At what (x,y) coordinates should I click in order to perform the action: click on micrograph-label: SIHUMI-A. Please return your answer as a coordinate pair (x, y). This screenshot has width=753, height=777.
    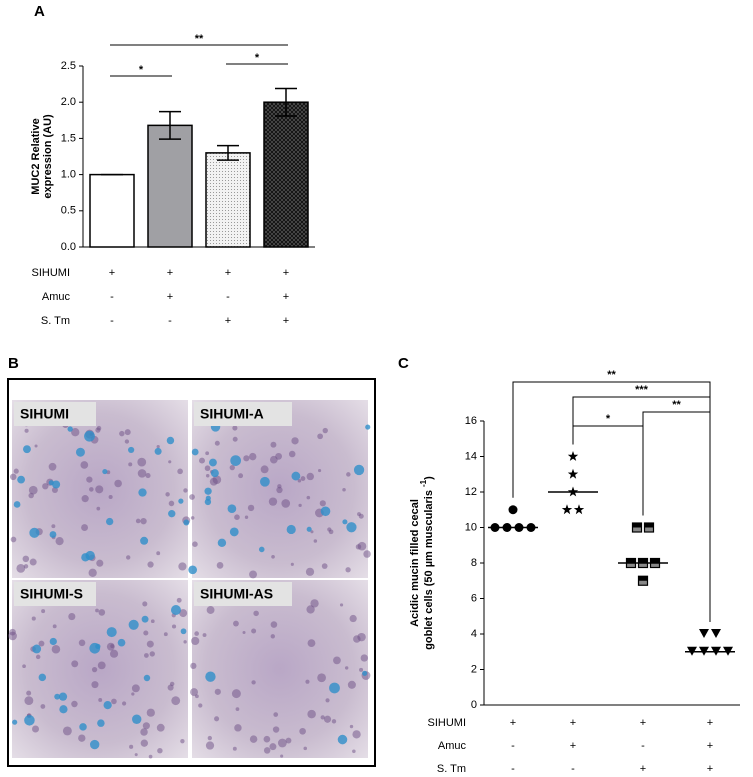
    Looking at the image, I should click on (232, 414).